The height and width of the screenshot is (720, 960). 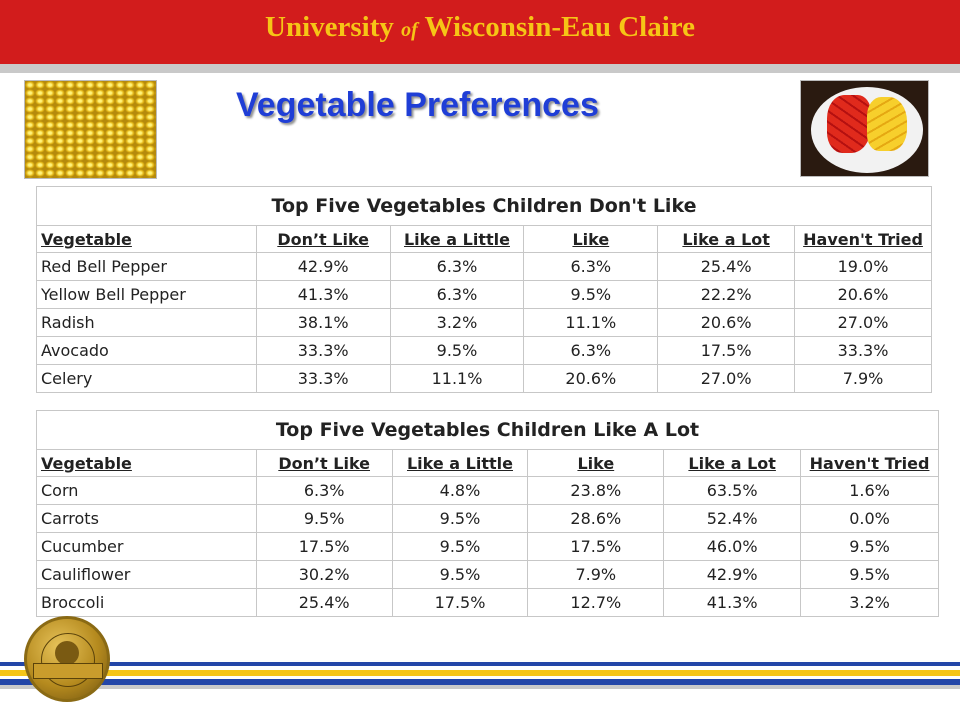 What do you see at coordinates (146, 294) in the screenshot?
I see `vegetable-name-cell: Yellow Bell Pepper` at bounding box center [146, 294].